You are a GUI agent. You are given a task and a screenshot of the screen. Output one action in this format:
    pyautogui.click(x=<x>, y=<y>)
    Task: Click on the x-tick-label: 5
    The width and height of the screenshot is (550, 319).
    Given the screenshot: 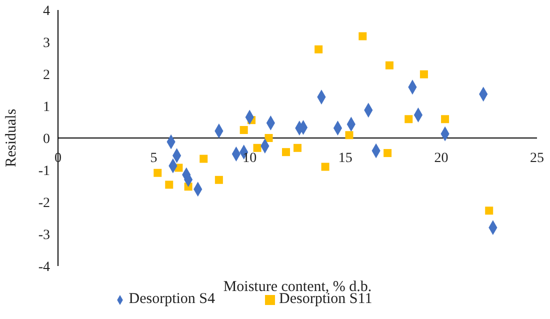 What is the action you would take?
    pyautogui.click(x=154, y=158)
    